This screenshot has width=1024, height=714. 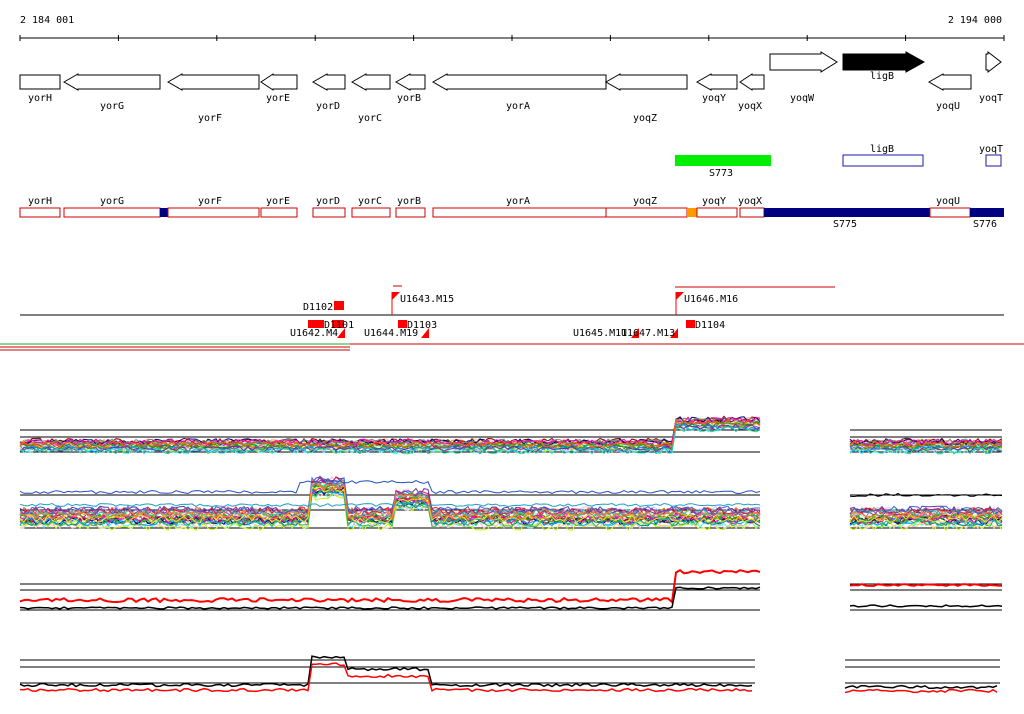 I want to click on segment-label-yoqT: yoqT, so click(x=991, y=149).